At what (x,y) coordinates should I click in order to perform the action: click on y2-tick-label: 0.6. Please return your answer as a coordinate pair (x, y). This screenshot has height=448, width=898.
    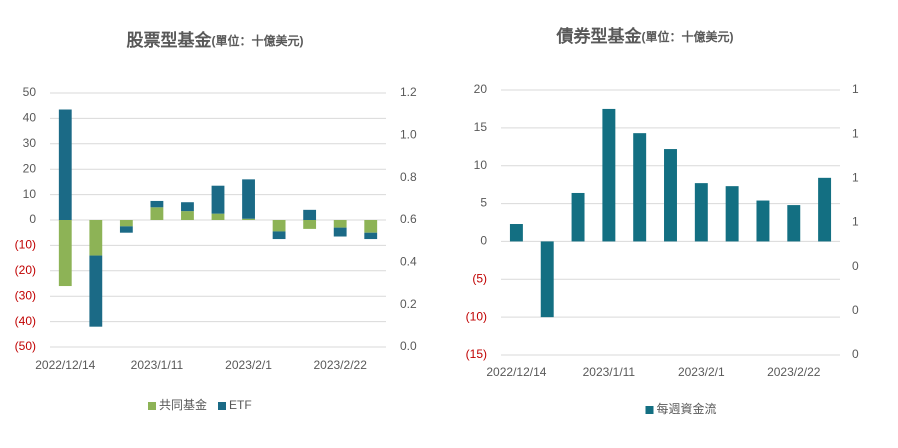
    Looking at the image, I should click on (408, 219).